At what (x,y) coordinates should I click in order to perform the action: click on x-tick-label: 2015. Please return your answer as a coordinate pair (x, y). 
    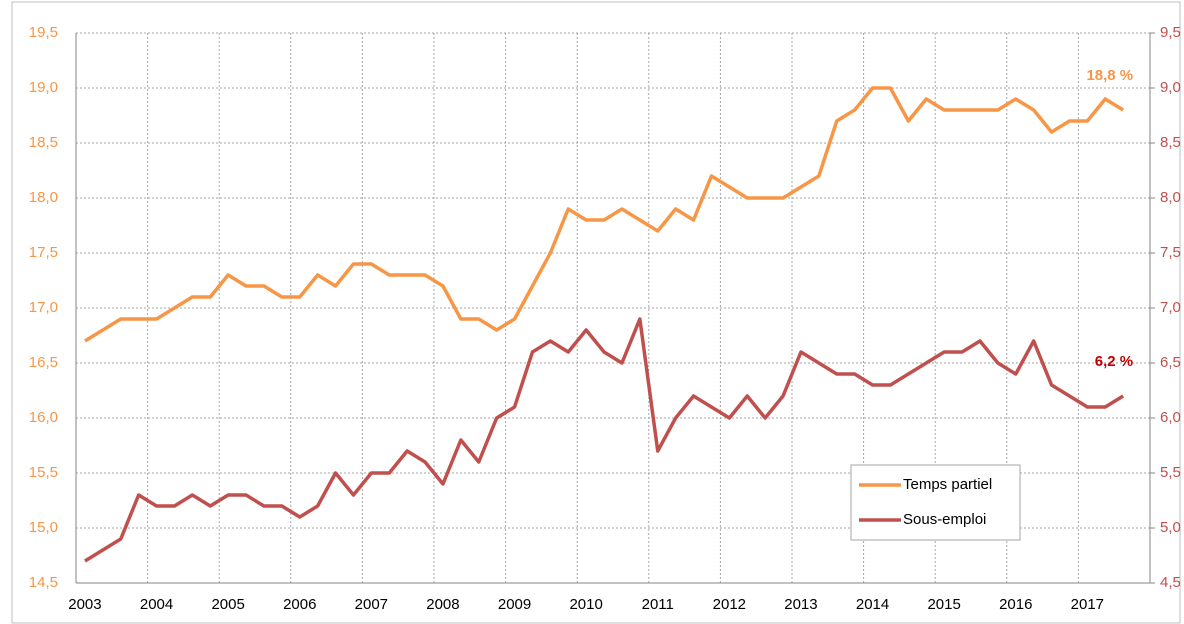
    Looking at the image, I should click on (943, 604).